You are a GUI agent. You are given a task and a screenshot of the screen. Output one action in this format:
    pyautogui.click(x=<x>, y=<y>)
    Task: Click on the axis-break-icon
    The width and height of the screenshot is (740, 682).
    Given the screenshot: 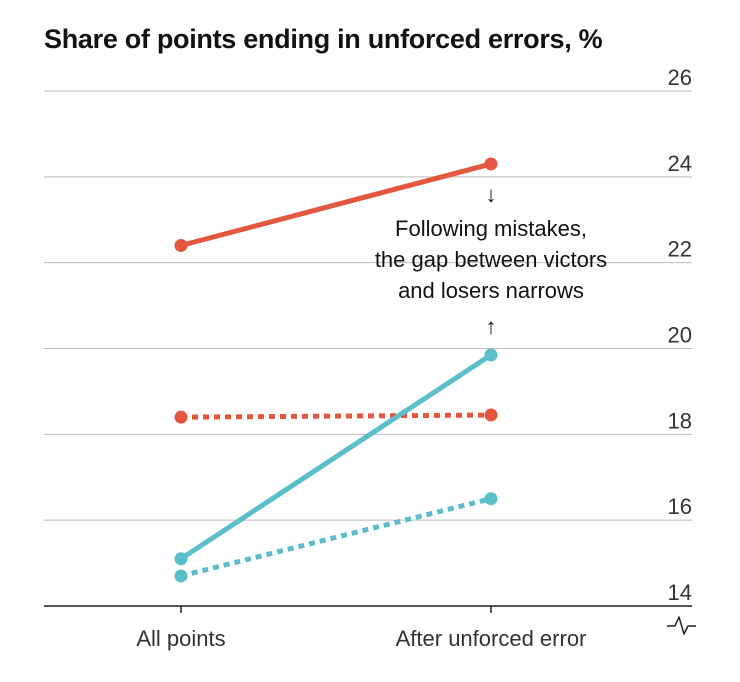 What is the action you would take?
    pyautogui.click(x=681, y=625)
    